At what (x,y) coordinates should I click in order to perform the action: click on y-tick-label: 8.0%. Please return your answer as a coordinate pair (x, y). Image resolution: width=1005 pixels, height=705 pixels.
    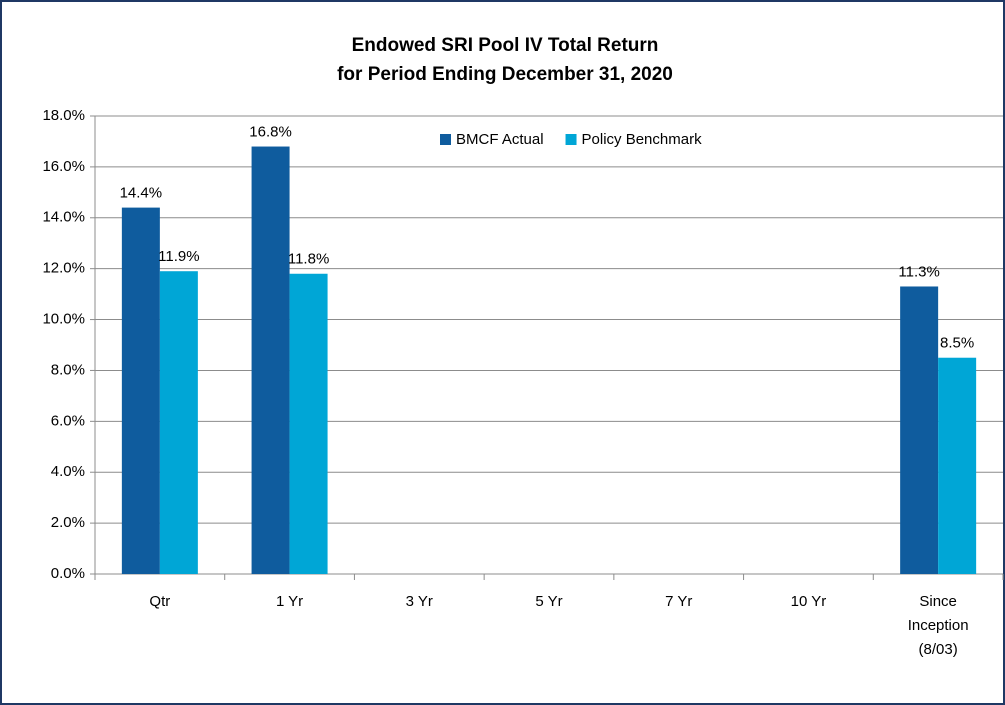
    Looking at the image, I should click on (68, 369).